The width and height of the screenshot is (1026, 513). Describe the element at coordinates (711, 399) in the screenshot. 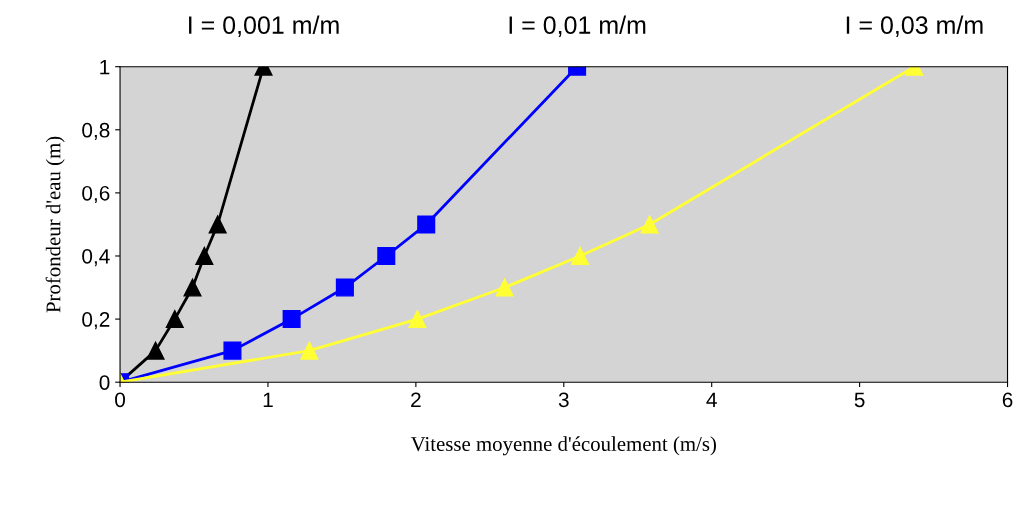

I see `x-tick-label: 4` at that location.